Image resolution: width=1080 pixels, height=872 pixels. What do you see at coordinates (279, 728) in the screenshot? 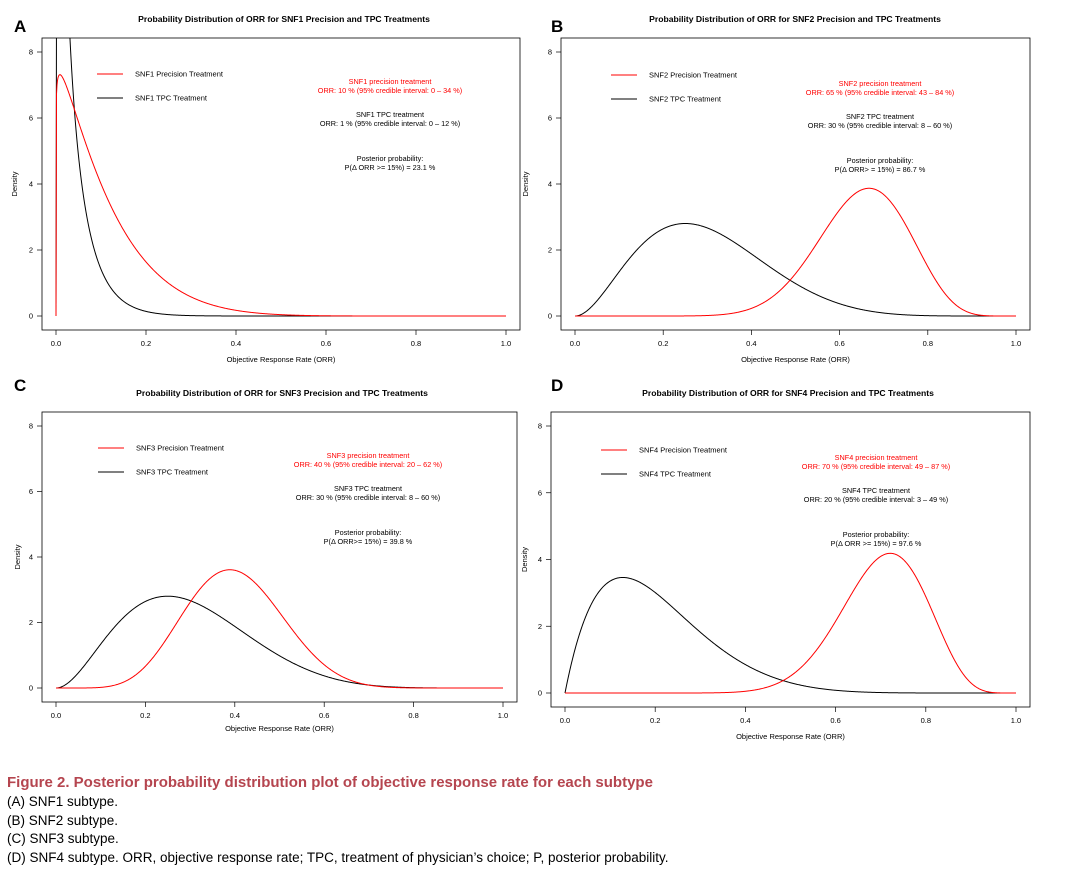
I see `chart-c-xlabel: Objective Response Rate (ORR)` at bounding box center [279, 728].